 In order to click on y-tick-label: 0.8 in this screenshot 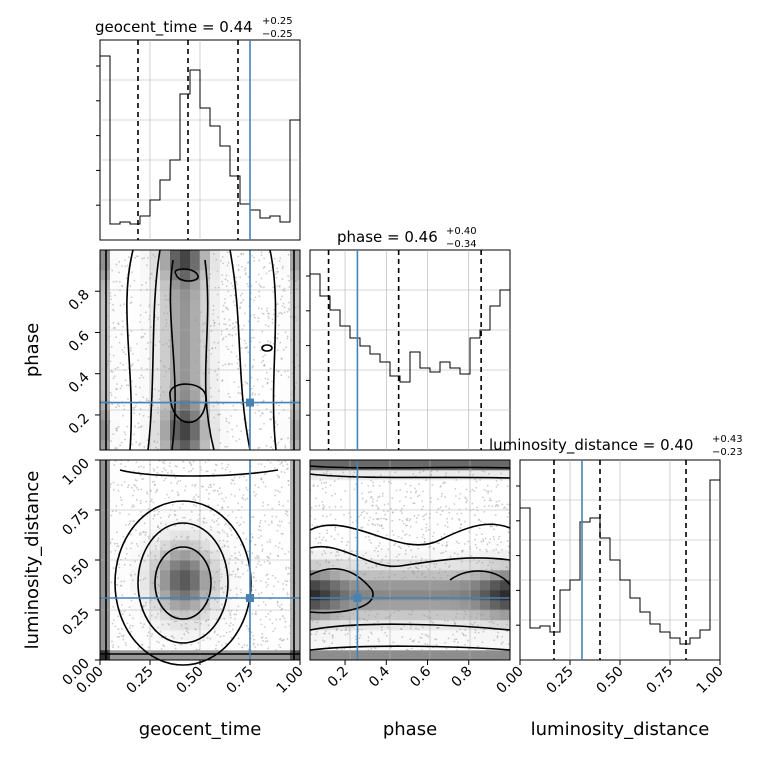, I will do `click(79, 300)`.